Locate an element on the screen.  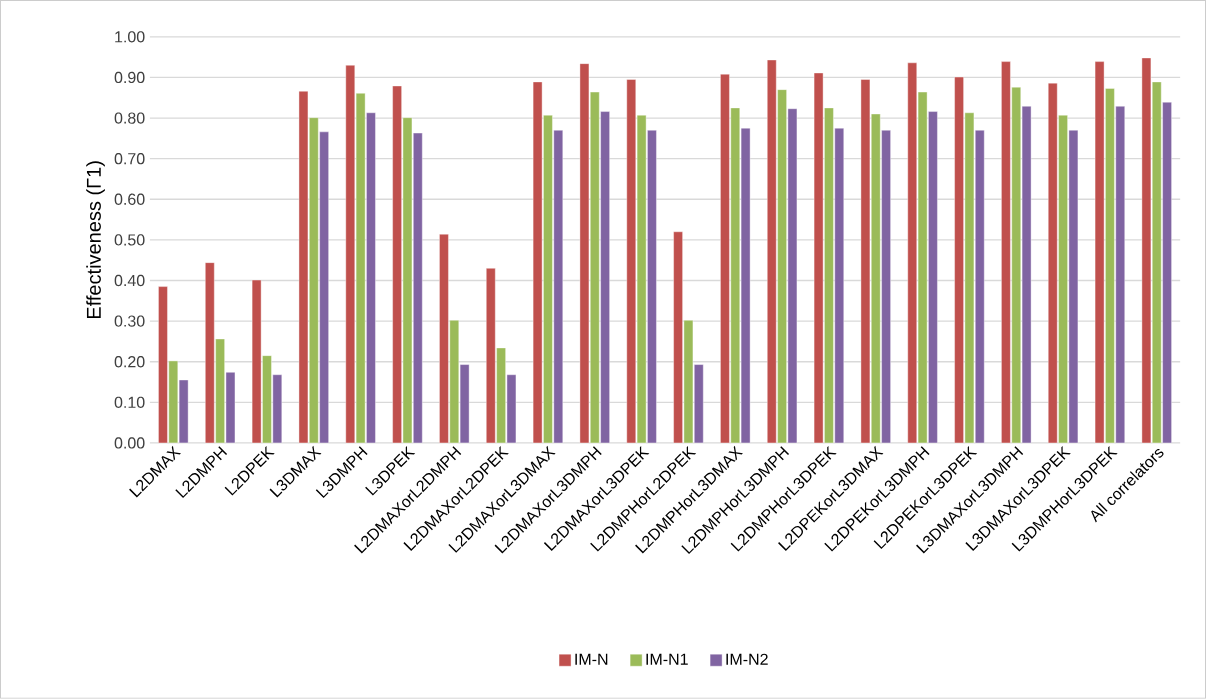
legend-label: IM-N is located at coordinates (591, 659).